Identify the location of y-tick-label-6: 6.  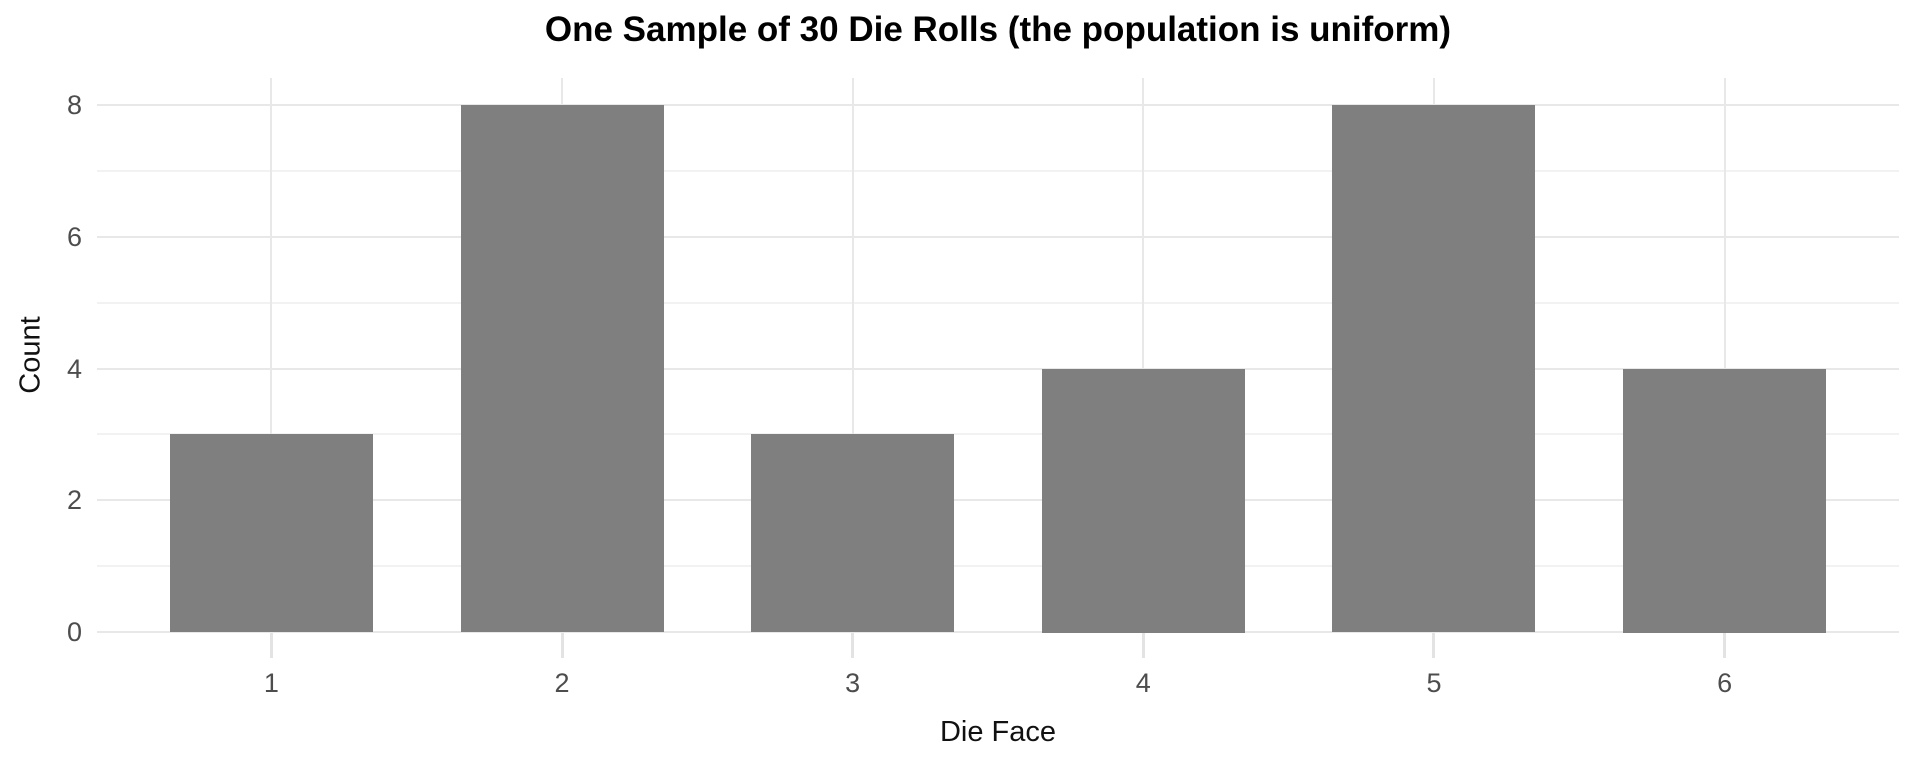
(74, 236).